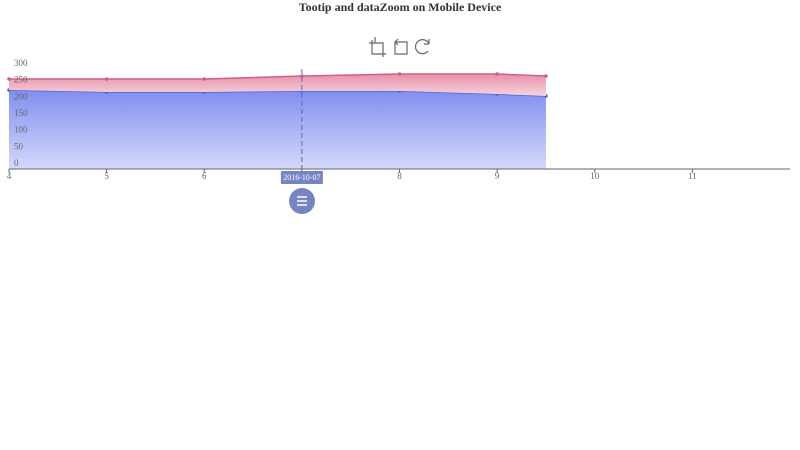 This screenshot has height=450, width=800. Describe the element at coordinates (21, 130) in the screenshot. I see `y-tick-label: 100` at that location.